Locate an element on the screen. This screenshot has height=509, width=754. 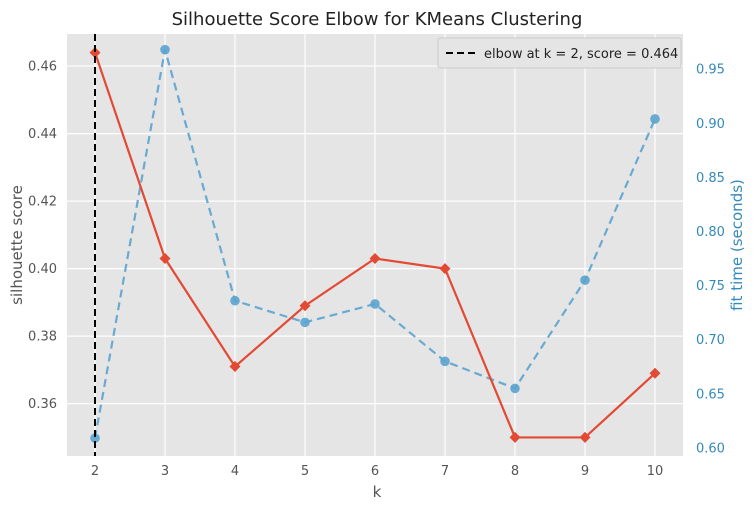
y2-tick-label: 0.70 is located at coordinates (710, 340).